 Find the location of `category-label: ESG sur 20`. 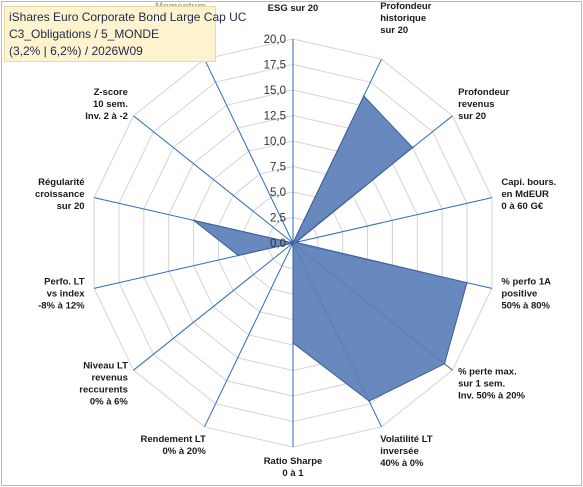

category-label: ESG sur 20 is located at coordinates (293, 8).